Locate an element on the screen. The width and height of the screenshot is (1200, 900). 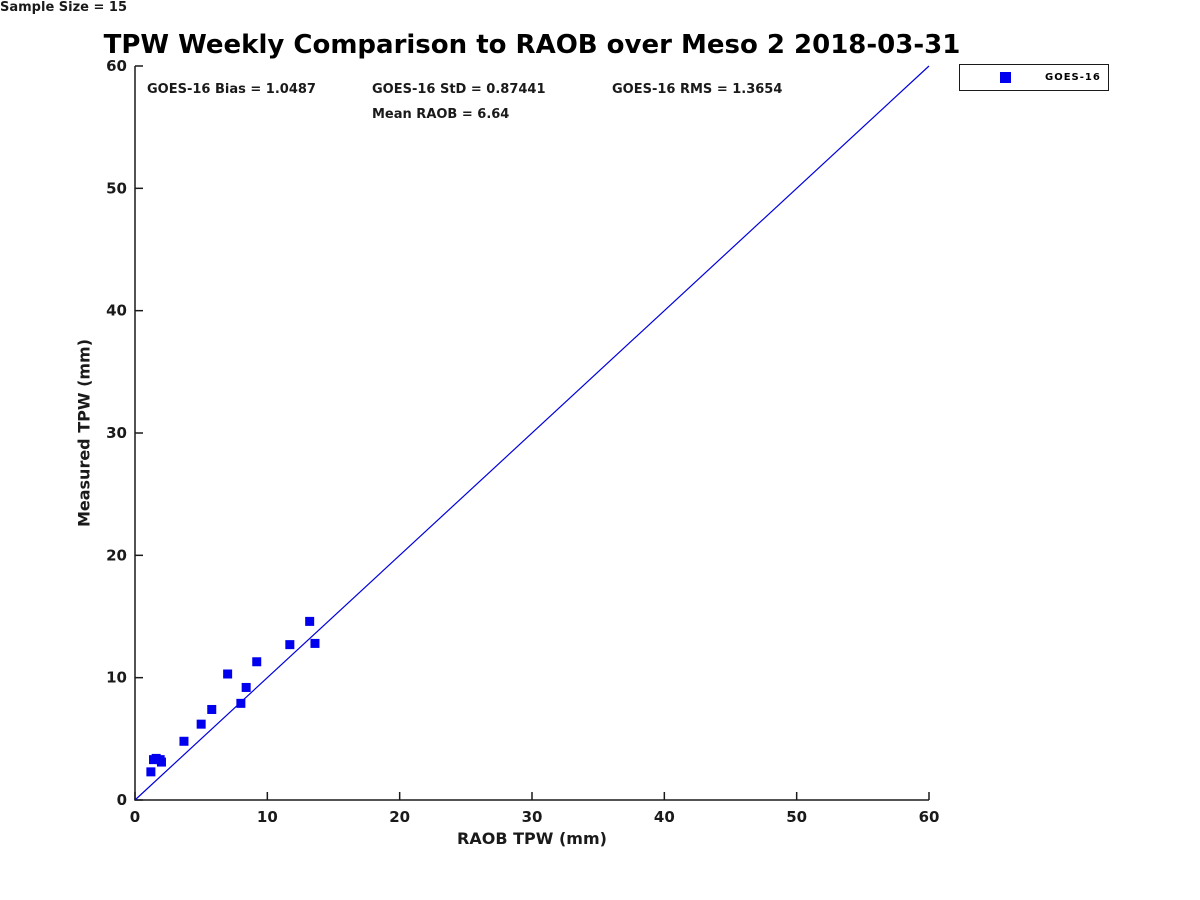
x-tick-label: 0 is located at coordinates (135, 817).